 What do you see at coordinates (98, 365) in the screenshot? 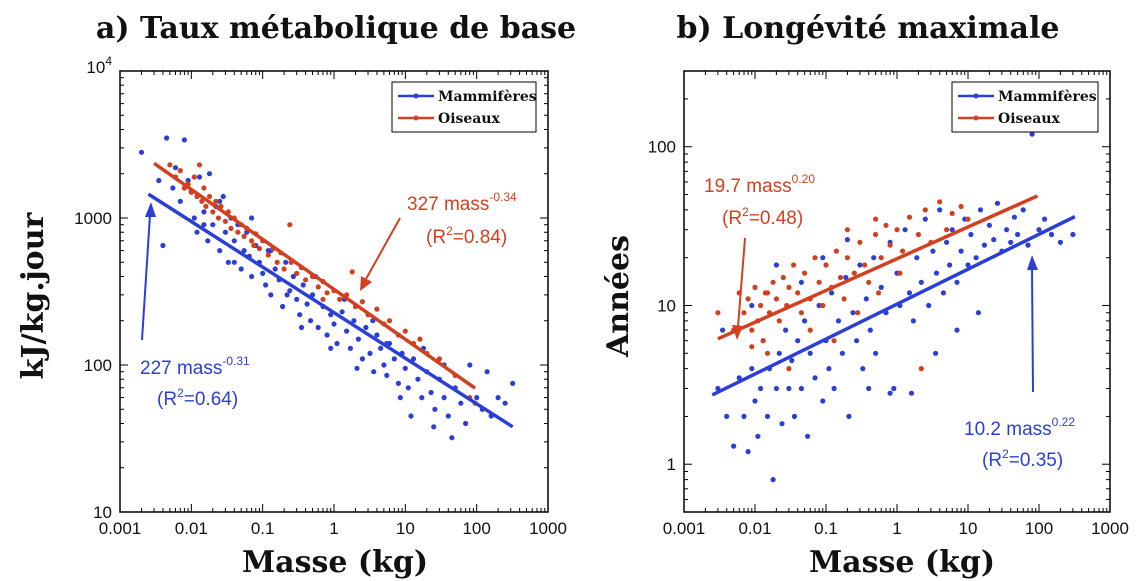
I see `y-tick-label: 100` at bounding box center [98, 365].